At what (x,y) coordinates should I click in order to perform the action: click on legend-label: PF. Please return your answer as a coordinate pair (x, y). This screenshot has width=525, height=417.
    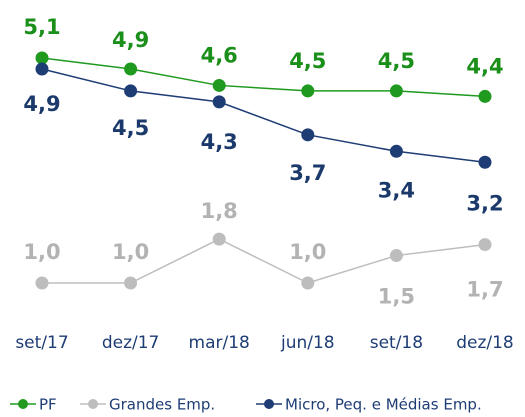
    Looking at the image, I should click on (48, 405).